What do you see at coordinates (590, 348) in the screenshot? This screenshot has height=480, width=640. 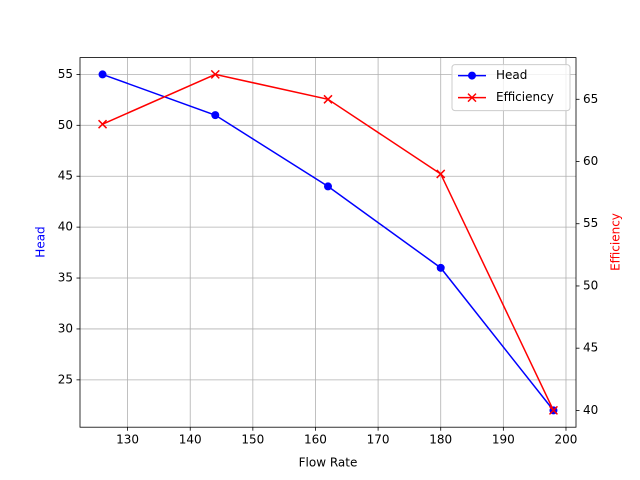 I see `y2-tick-label: 45` at bounding box center [590, 348].